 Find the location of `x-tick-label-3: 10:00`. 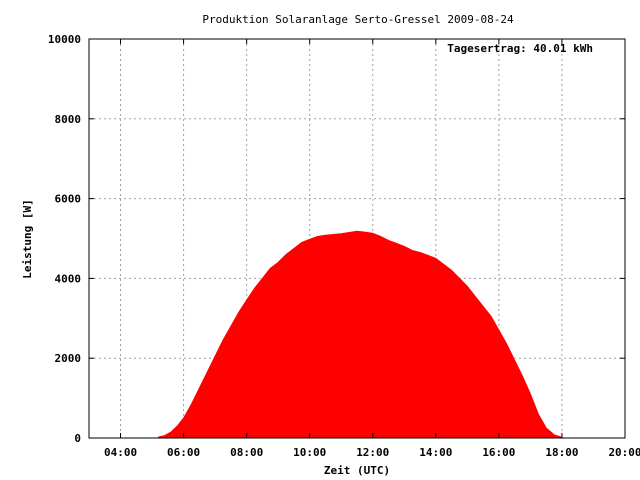

x-tick-label-3: 10:00 is located at coordinates (309, 452).